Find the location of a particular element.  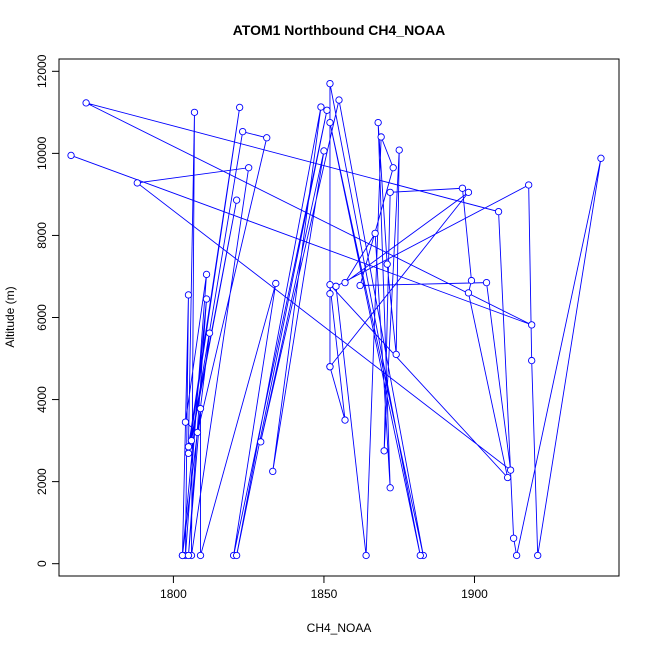

y-axis-label: Altitude (m) is located at coordinates (10, 316).